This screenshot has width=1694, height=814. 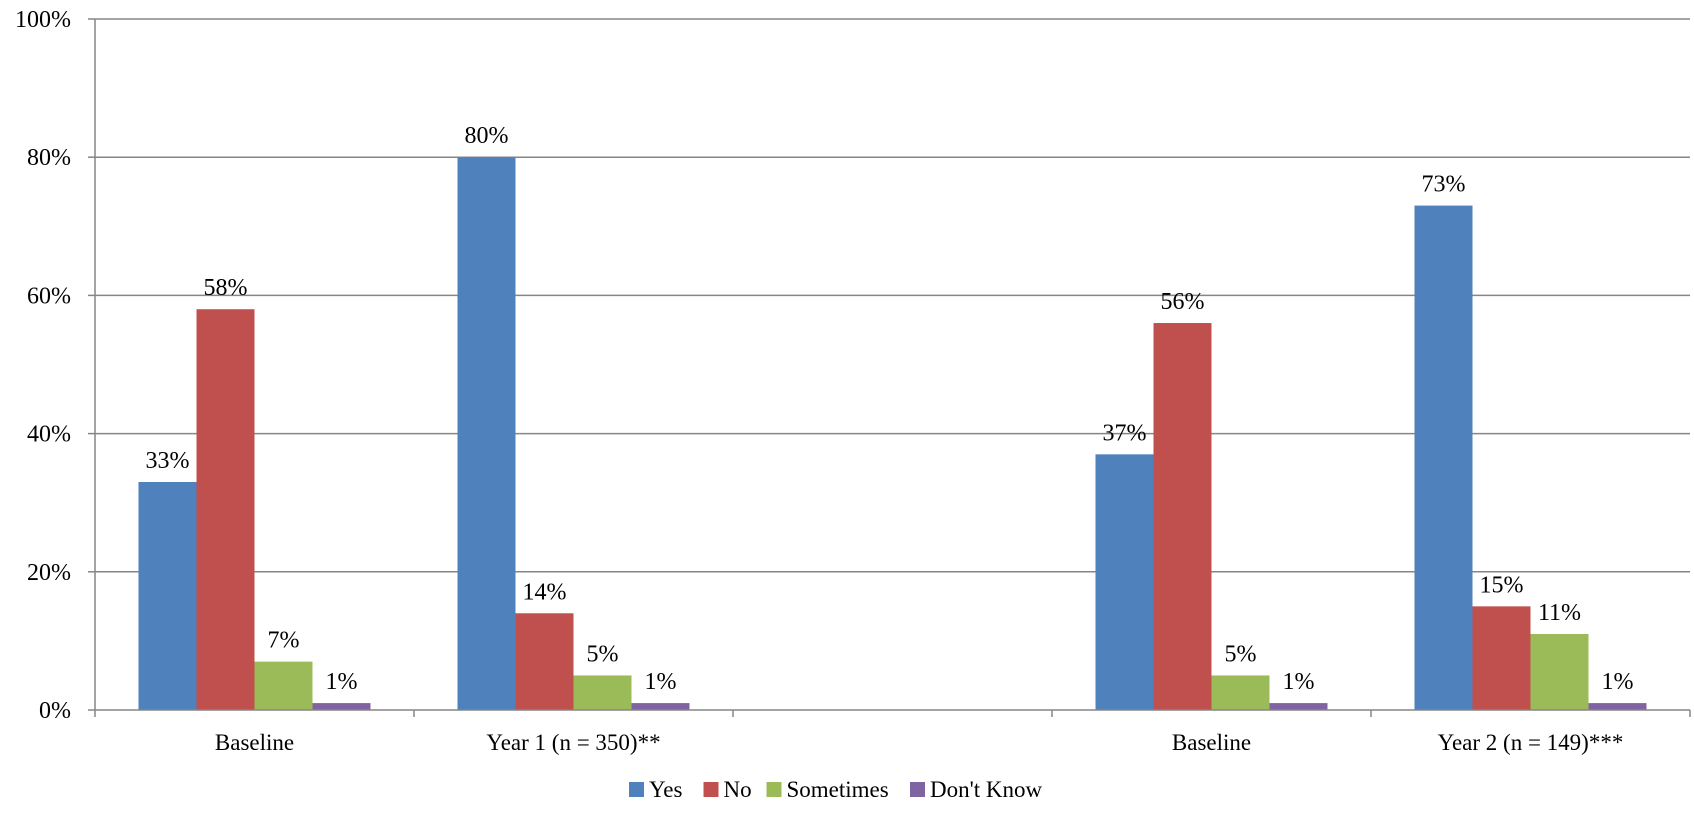 I want to click on legend-item-label: Don't Know, so click(x=986, y=789).